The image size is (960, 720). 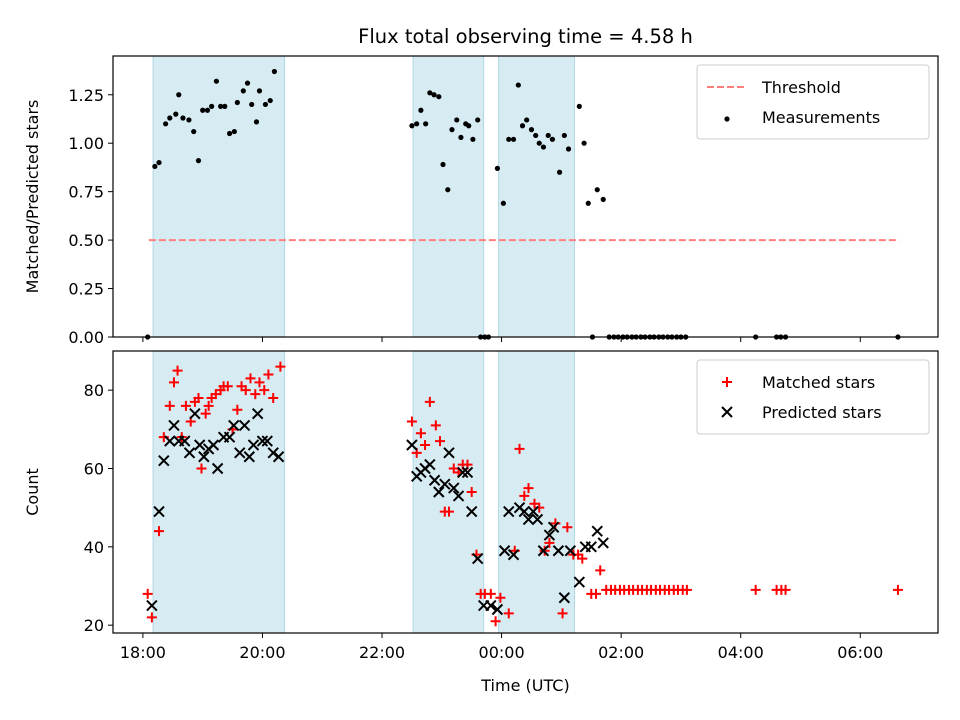 What do you see at coordinates (821, 117) in the screenshot?
I see `legend-label: Measurements` at bounding box center [821, 117].